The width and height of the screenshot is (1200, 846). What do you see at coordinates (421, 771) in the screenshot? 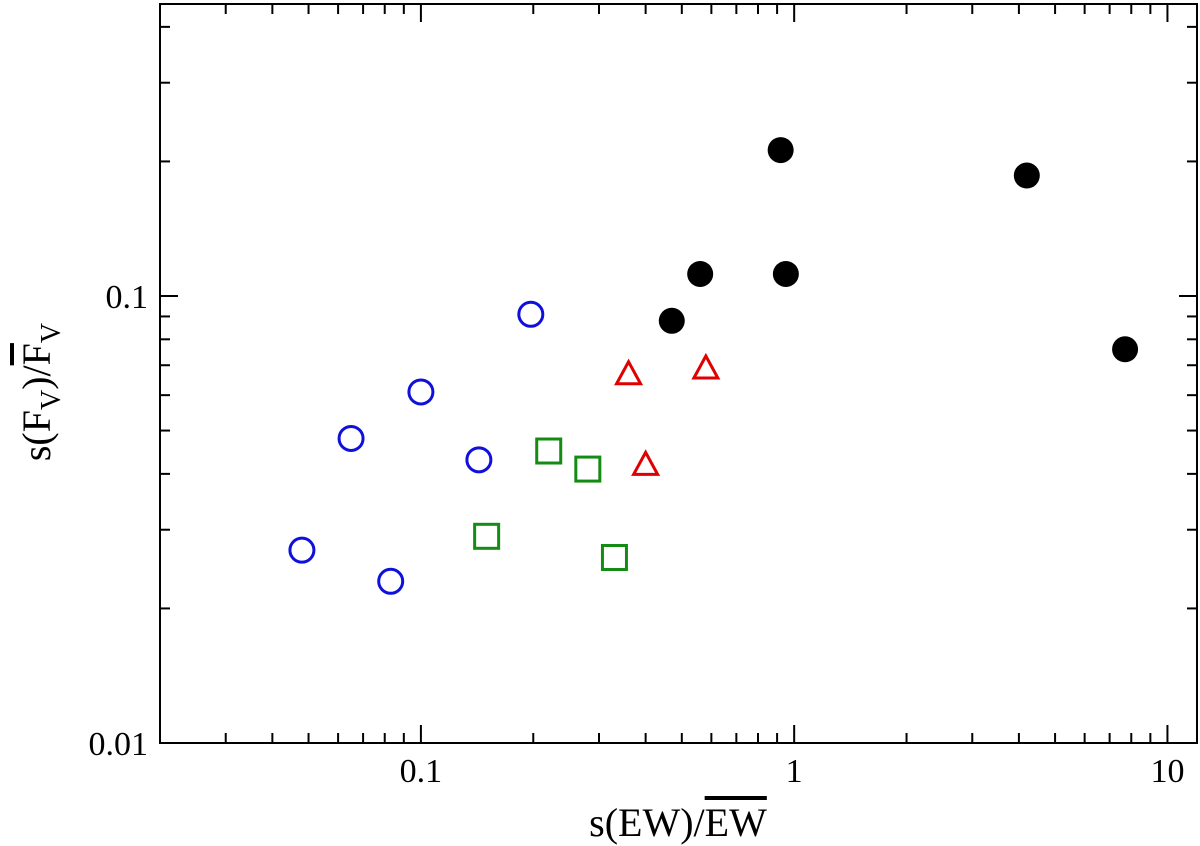
I see `x-tick-label: 0.1` at bounding box center [421, 771].